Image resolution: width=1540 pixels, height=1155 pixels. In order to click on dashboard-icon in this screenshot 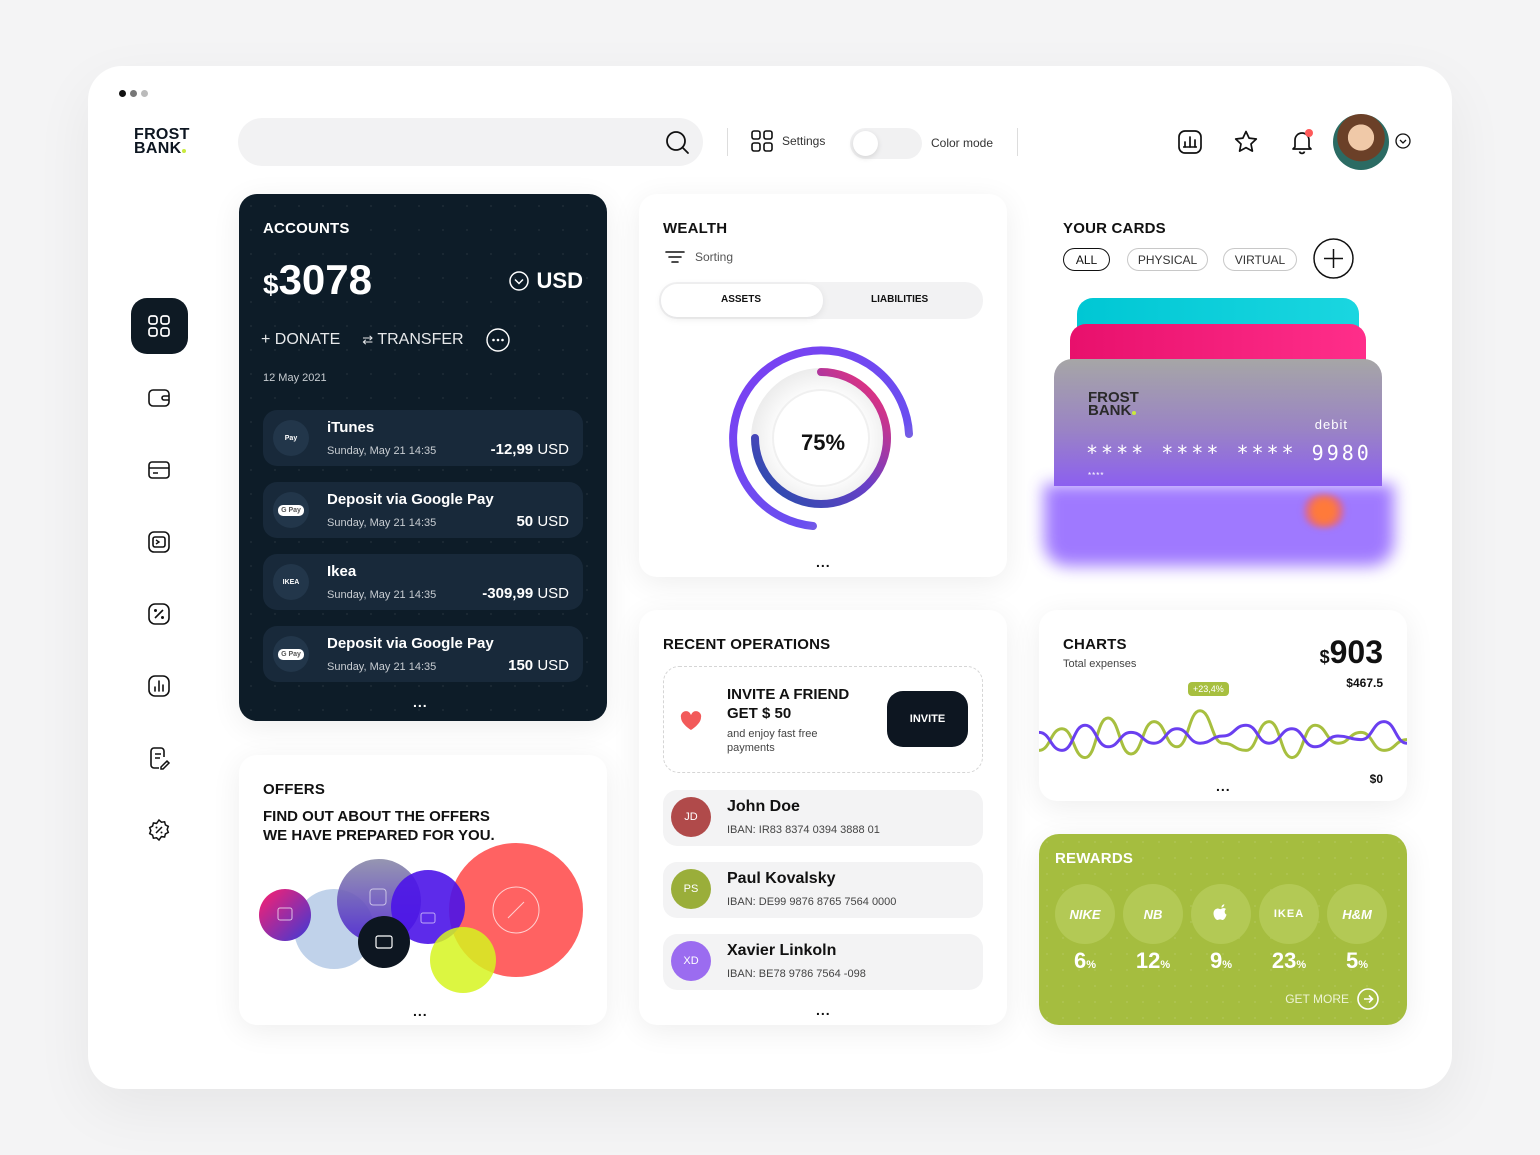, I will do `click(159, 326)`.